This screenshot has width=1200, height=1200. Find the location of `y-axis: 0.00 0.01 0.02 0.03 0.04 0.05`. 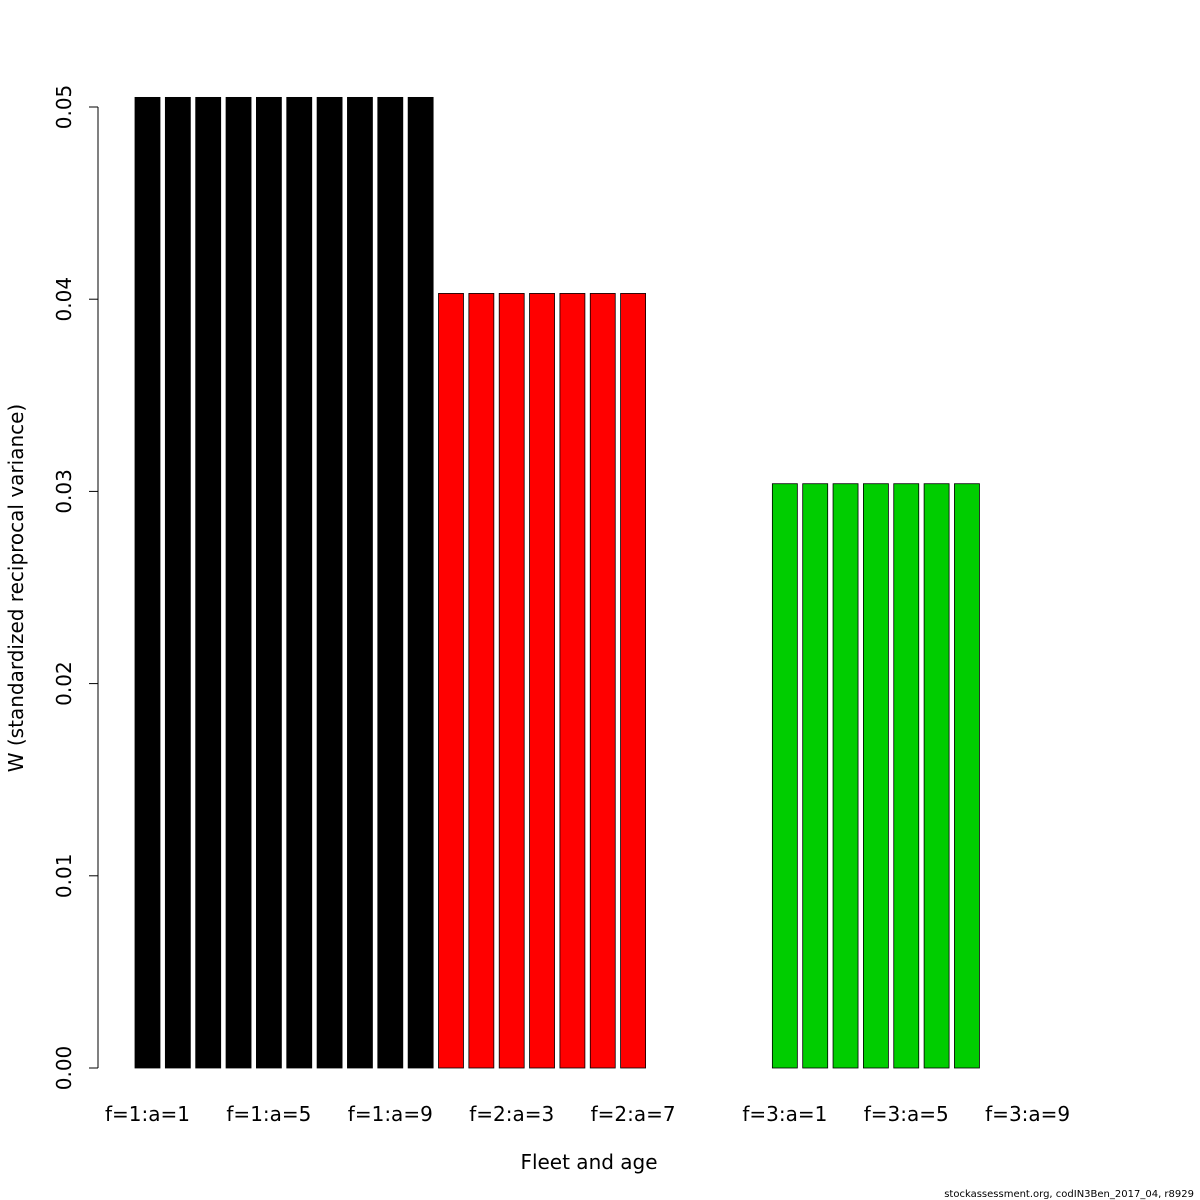

y-axis: 0.00 0.01 0.02 0.03 0.04 0.05 is located at coordinates (75, 588).